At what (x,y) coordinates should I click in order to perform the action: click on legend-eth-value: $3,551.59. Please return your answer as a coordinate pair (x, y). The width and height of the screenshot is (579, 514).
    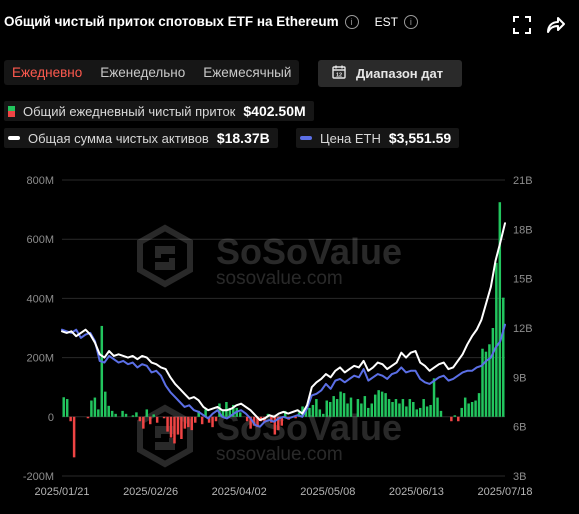
    Looking at the image, I should click on (420, 138).